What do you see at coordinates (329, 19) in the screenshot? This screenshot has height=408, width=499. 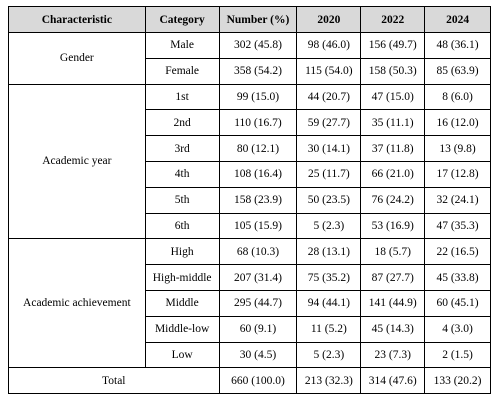 I see `header-cell: 2020` at bounding box center [329, 19].